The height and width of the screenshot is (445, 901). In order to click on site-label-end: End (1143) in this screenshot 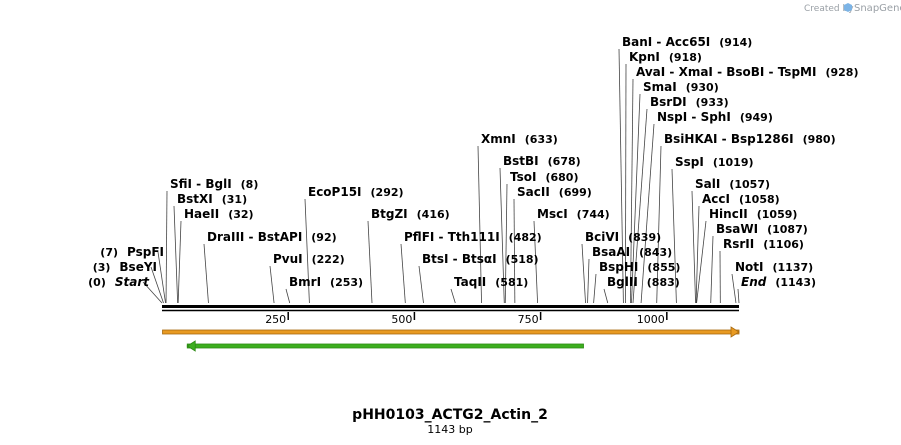, I will do `click(778, 282)`.